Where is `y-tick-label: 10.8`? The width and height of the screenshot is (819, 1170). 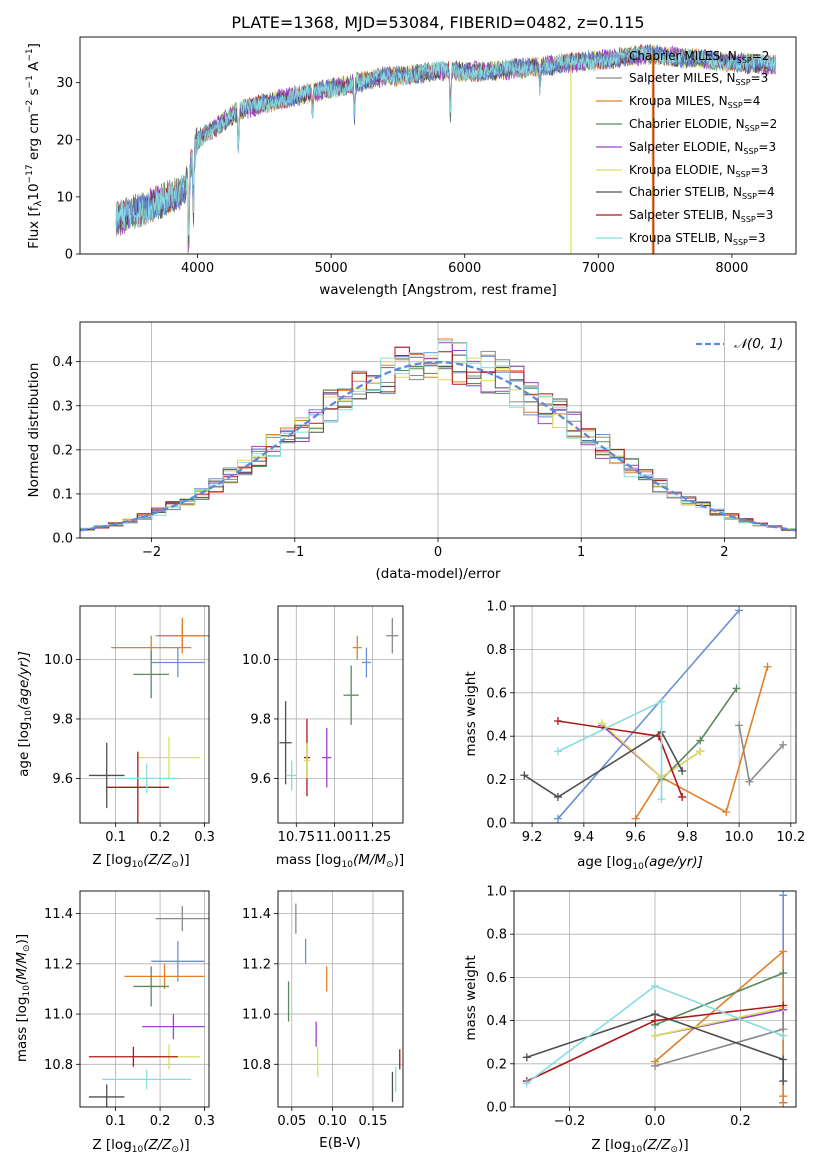 y-tick-label: 10.8 is located at coordinates (58, 1065).